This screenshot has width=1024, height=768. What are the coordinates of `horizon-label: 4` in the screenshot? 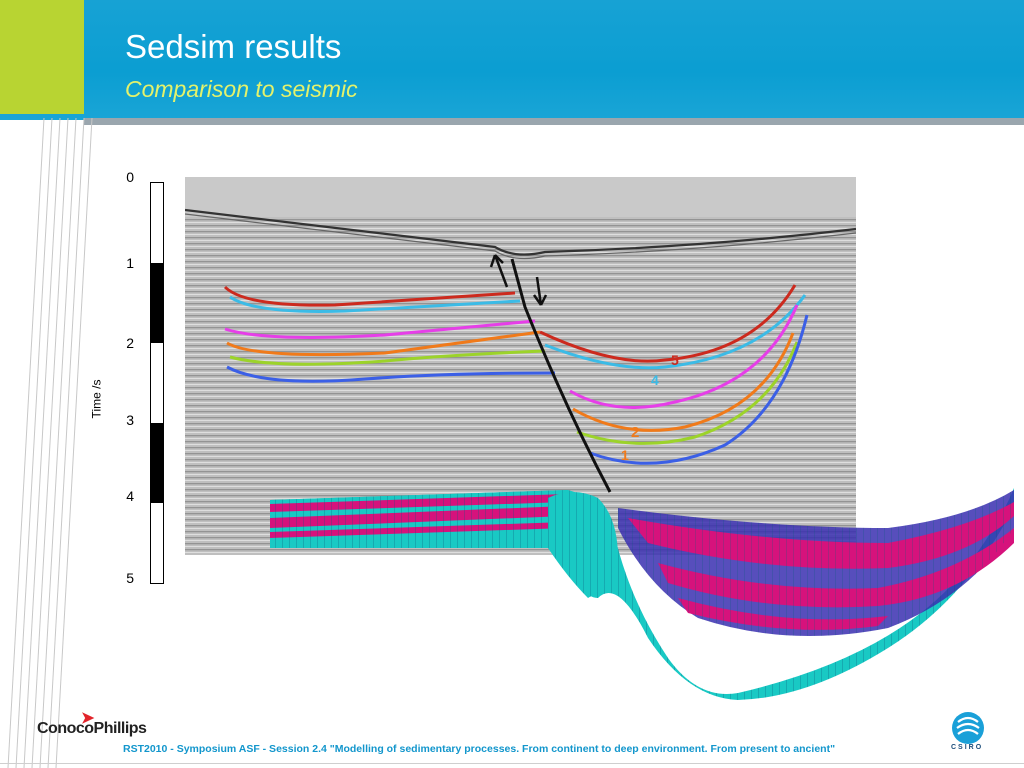 It's located at (655, 380).